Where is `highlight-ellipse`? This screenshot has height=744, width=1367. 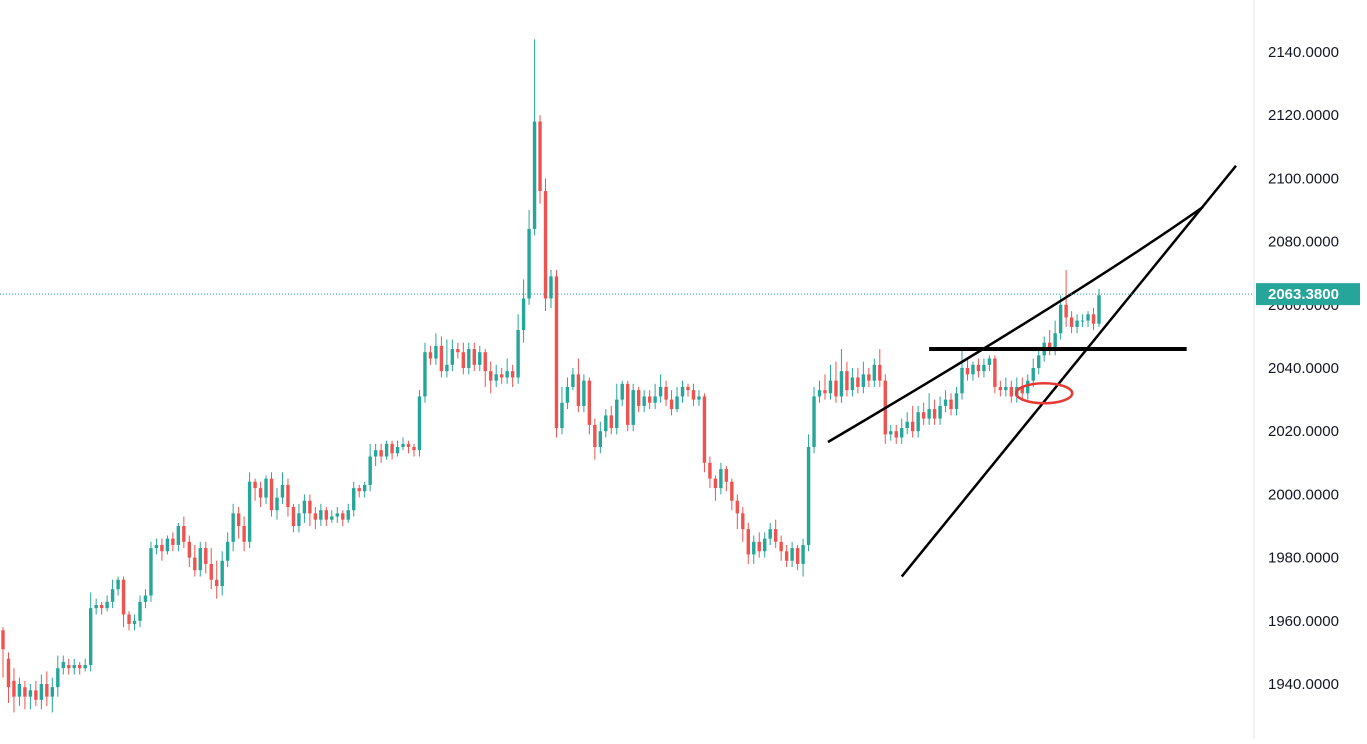 highlight-ellipse is located at coordinates (1044, 393).